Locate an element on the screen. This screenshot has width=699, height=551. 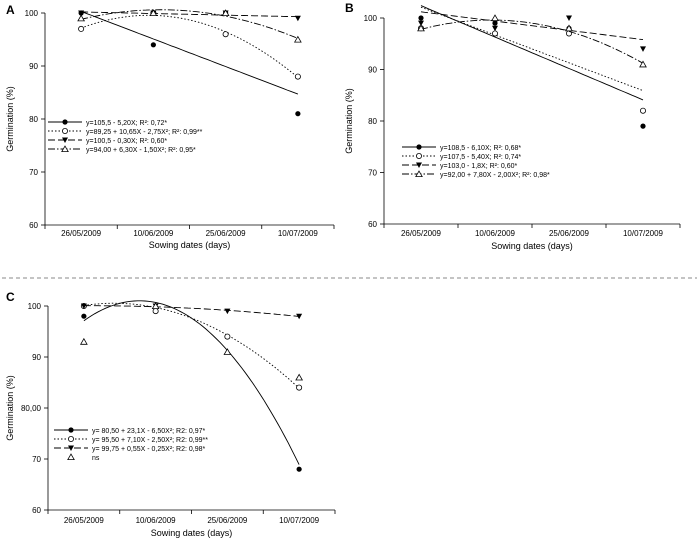
legend-label: y=103,0 - 1,8X; R²: 0,60* is located at coordinates (479, 166).